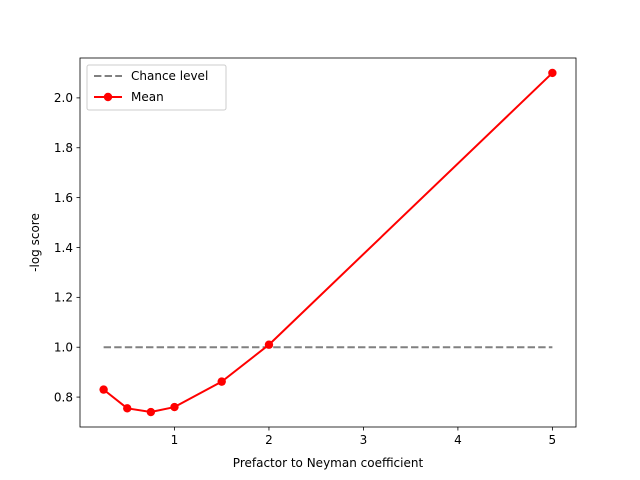  I want to click on x-tick-label: 3, so click(364, 440).